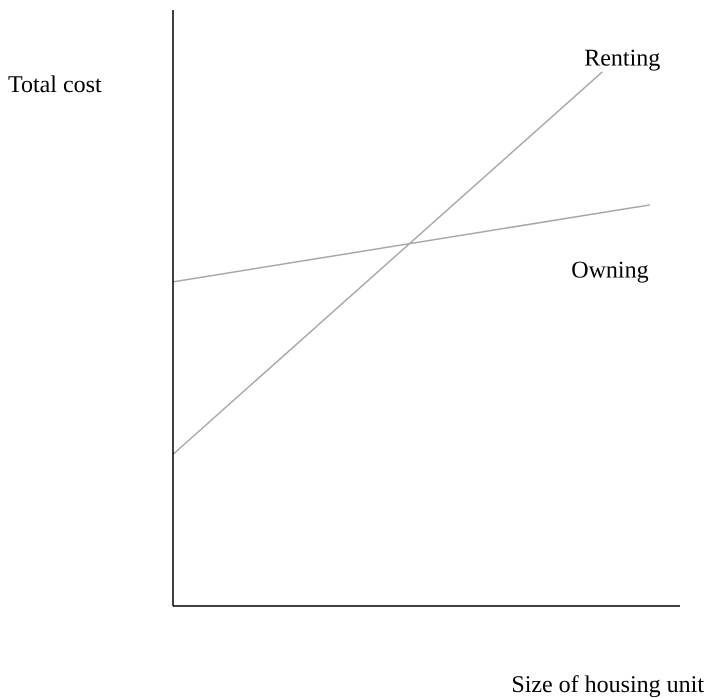 Image resolution: width=708 pixels, height=698 pixels. I want to click on y-axis-title: Total cost, so click(55, 85).